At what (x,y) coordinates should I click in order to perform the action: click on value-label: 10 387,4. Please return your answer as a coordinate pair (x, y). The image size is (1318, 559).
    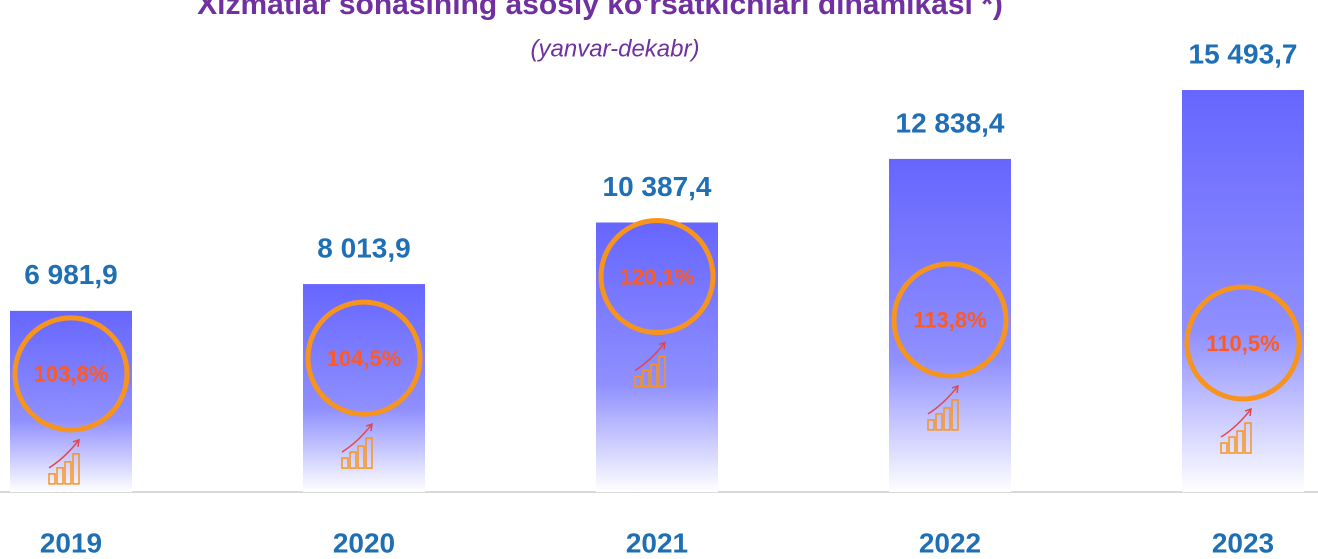
    Looking at the image, I should click on (657, 186).